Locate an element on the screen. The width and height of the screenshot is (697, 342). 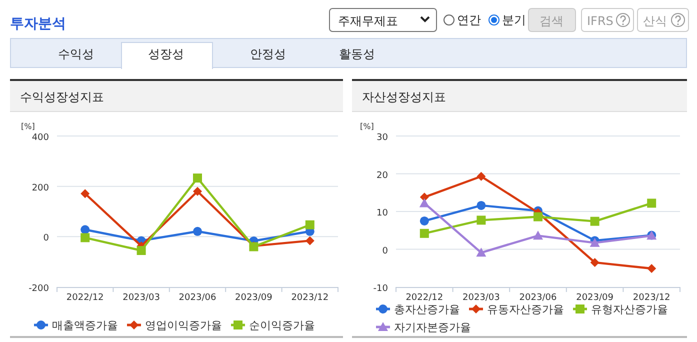
text: 안정성 is located at coordinates (268, 54).